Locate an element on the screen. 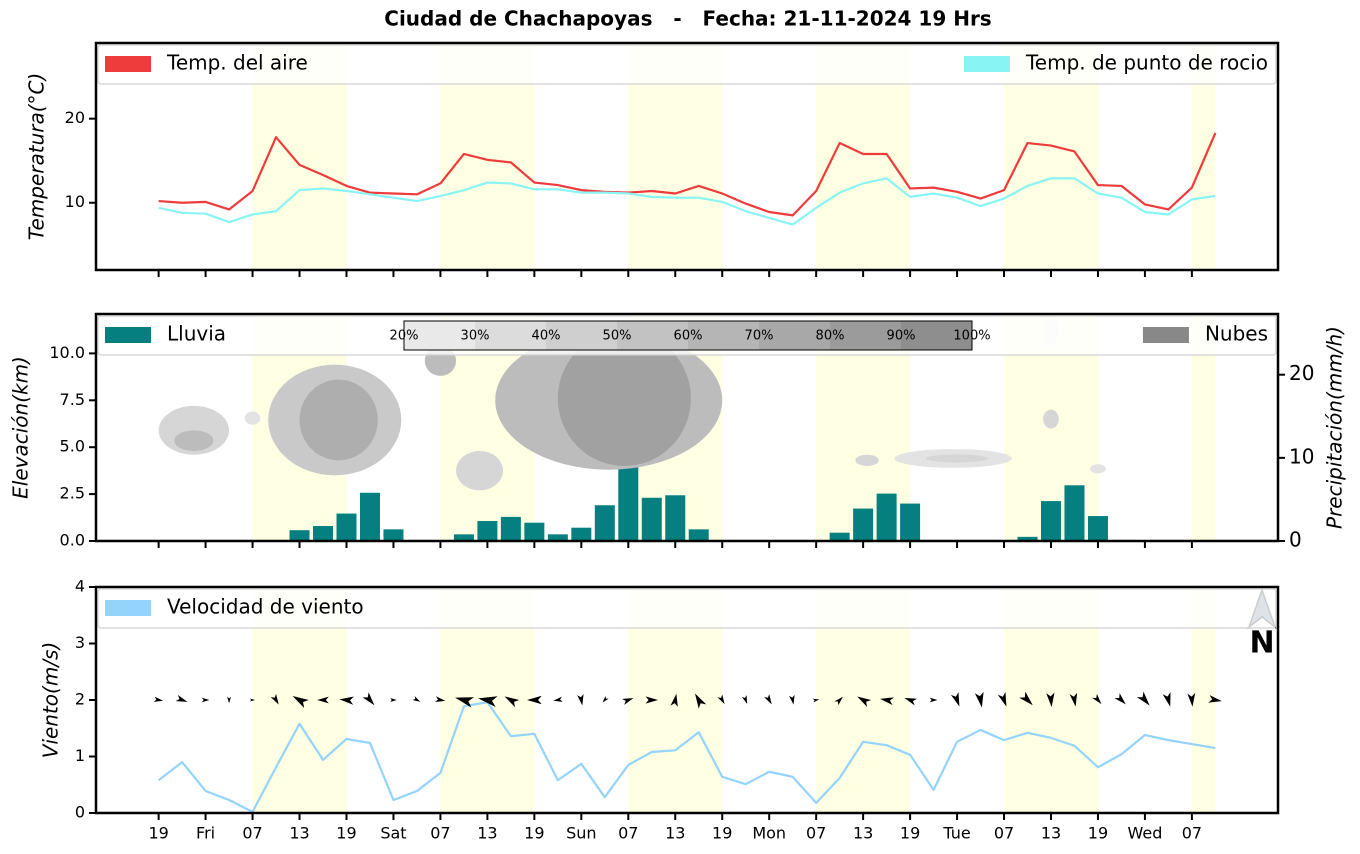 This screenshot has width=1360, height=854. x-tick-label: Tue is located at coordinates (956, 833).